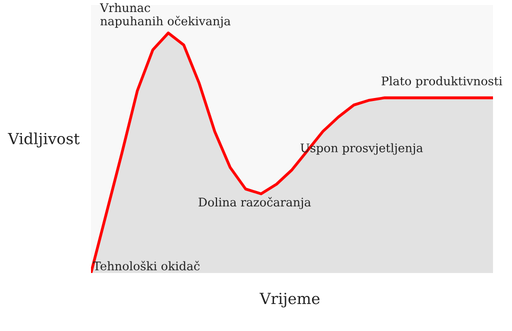  Describe the element at coordinates (165, 15) in the screenshot. I see `text: Vrhunac napuhanih očekivanja` at that location.